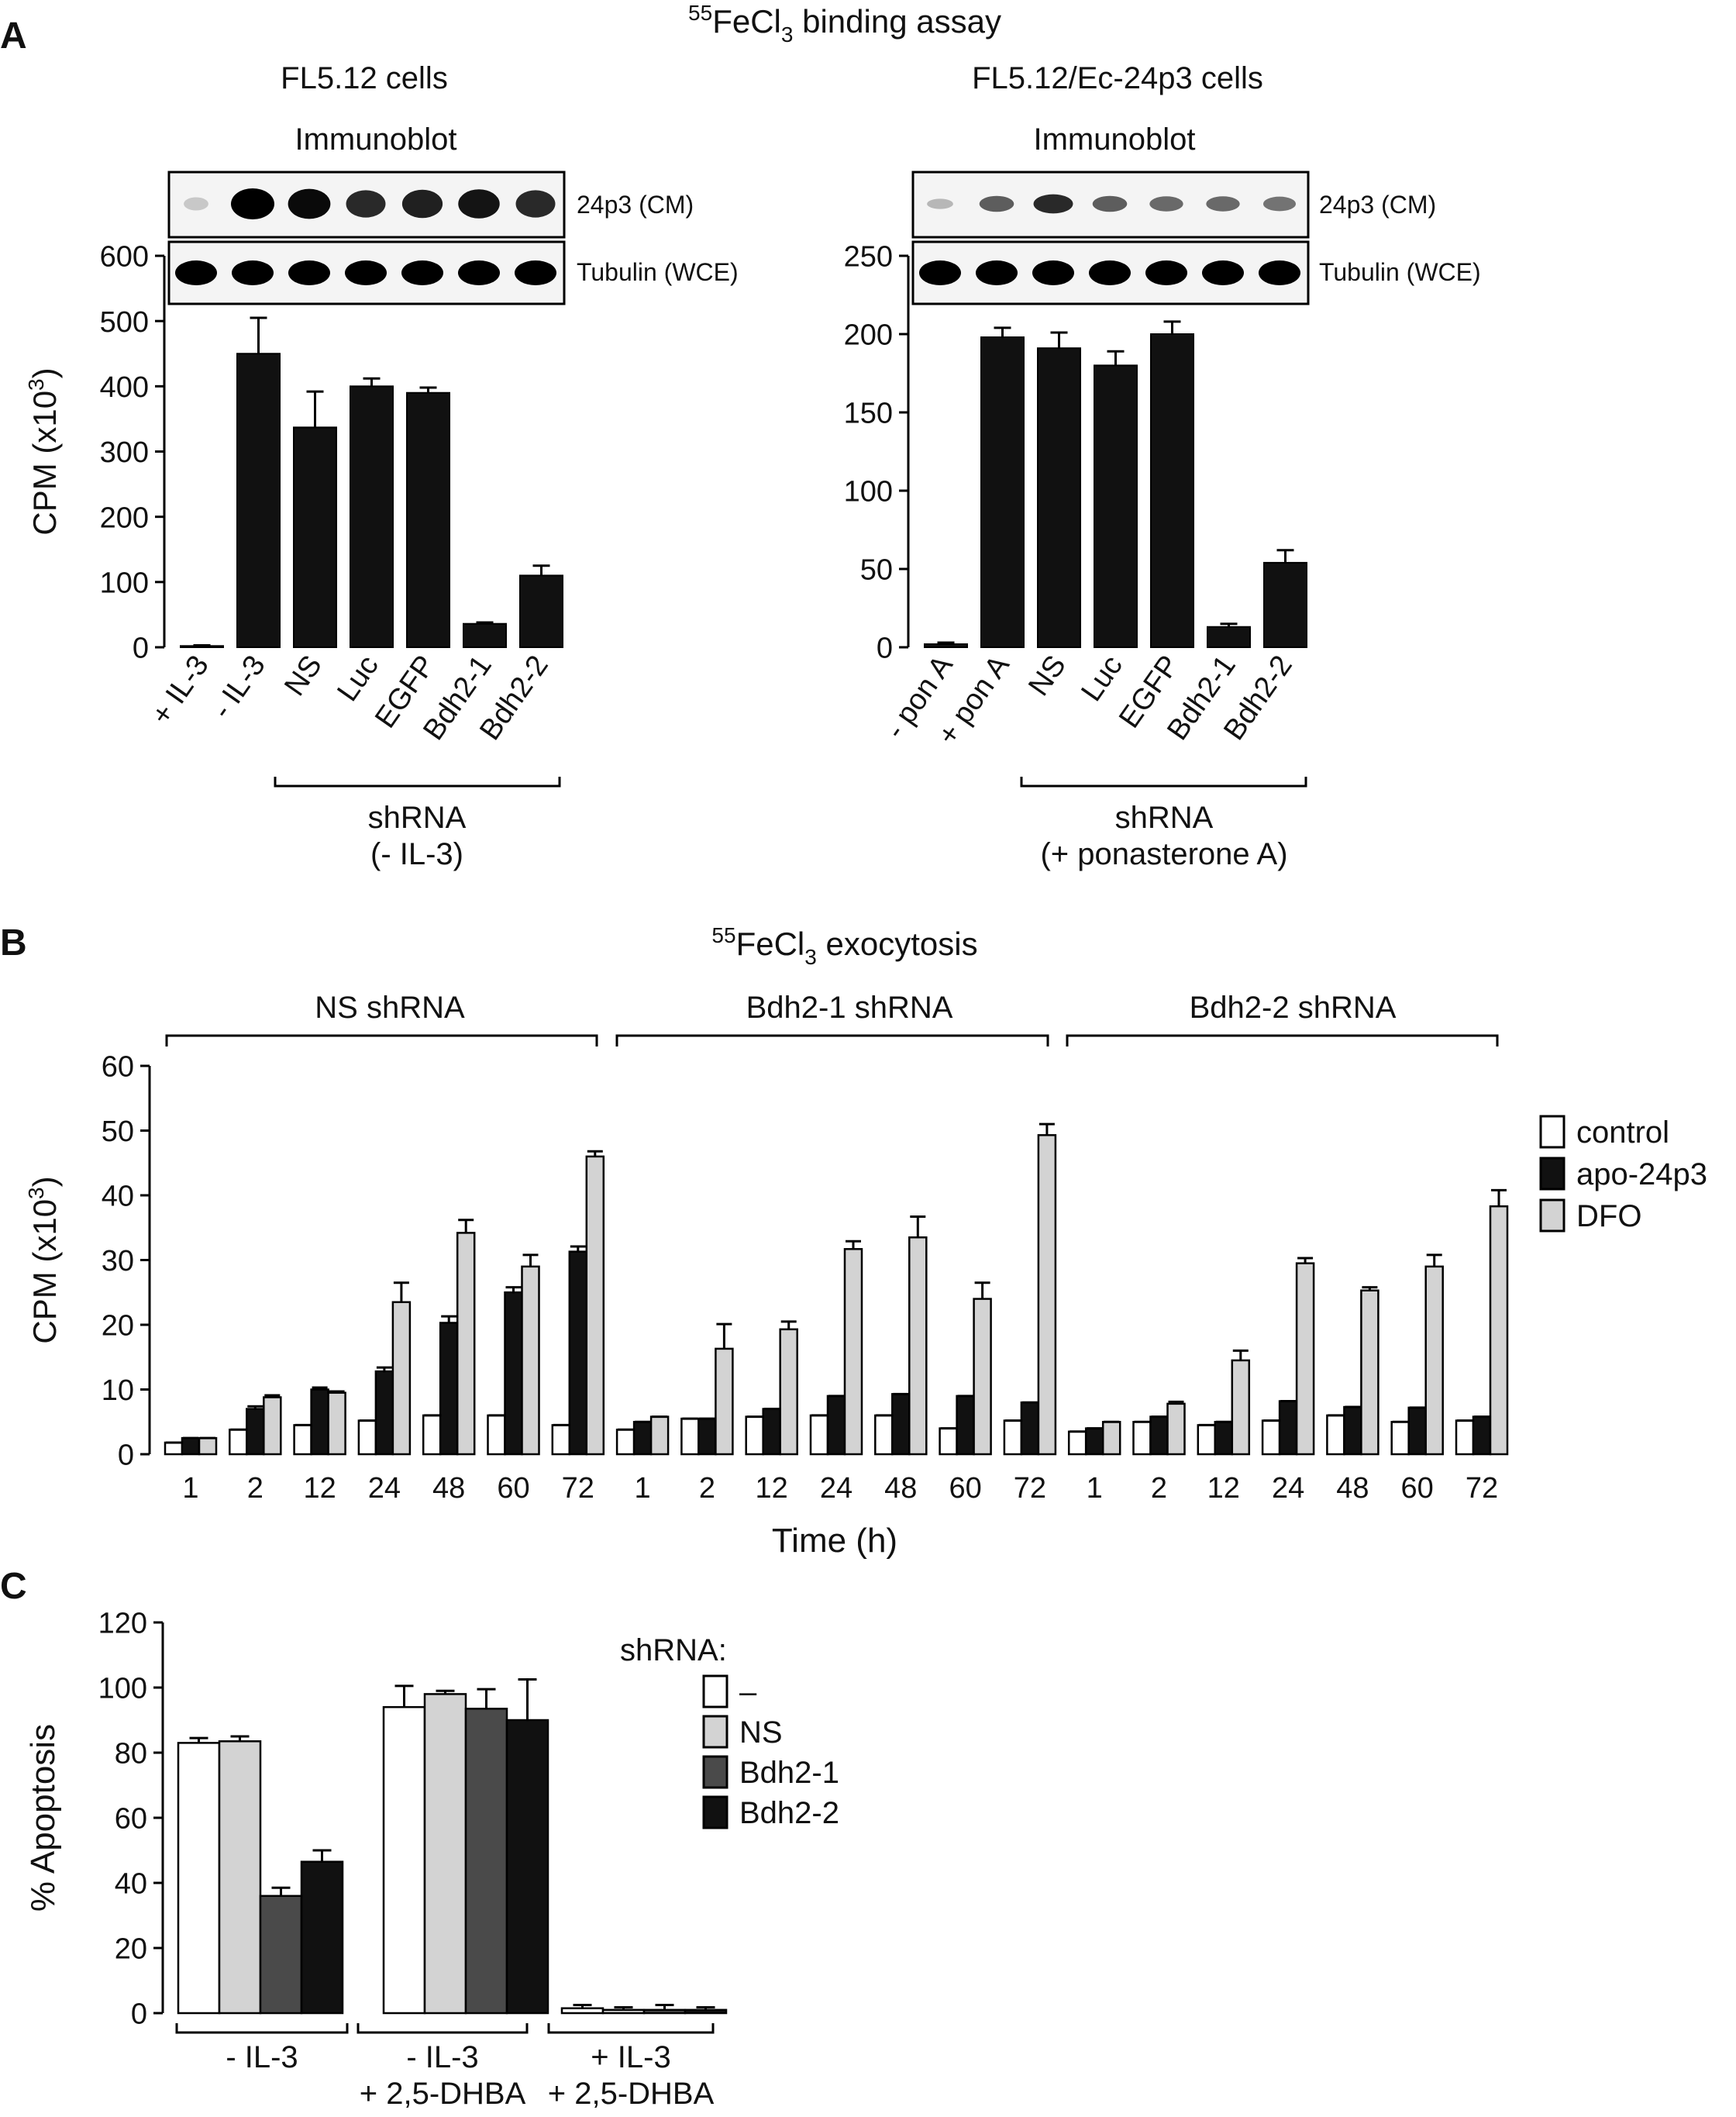 This screenshot has height=2117, width=1736. Describe the element at coordinates (770, 944) in the screenshot. I see `panel-b-title-base: FeCl` at that location.